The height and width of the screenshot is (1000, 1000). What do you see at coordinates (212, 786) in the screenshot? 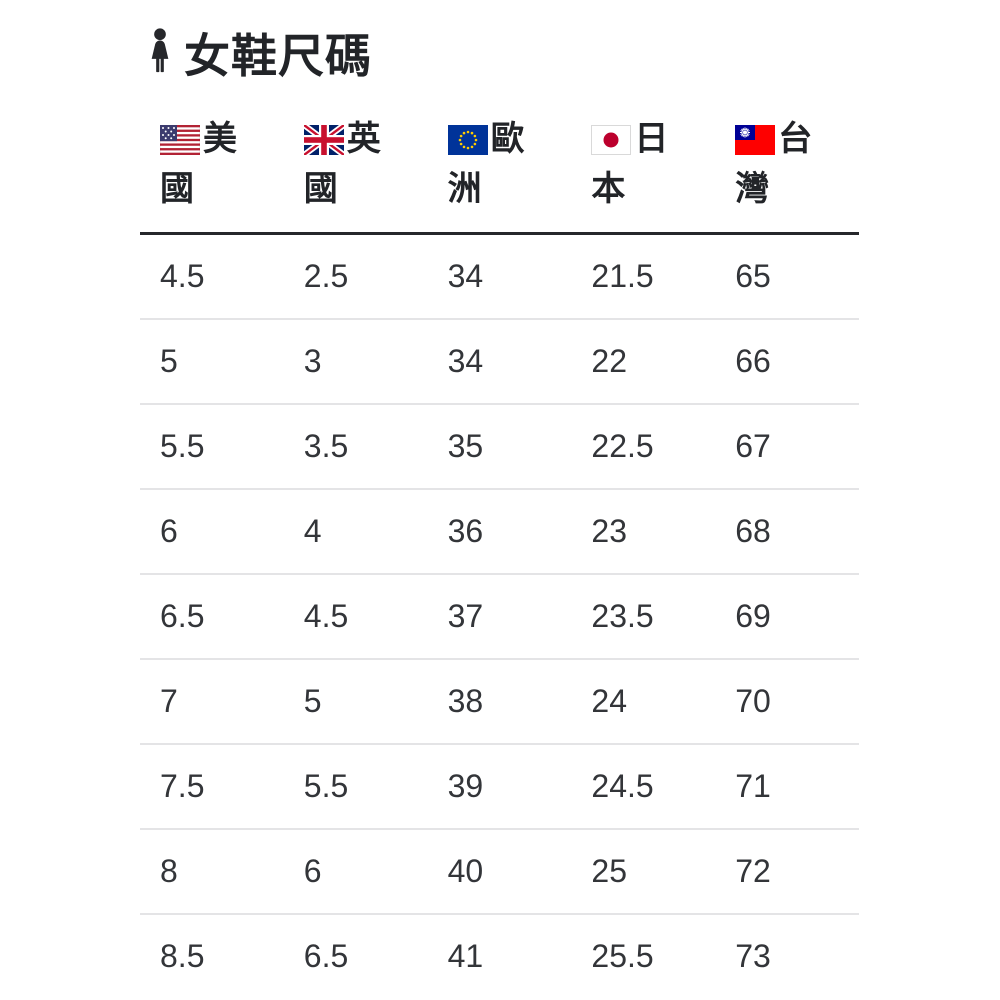
I see `table-cell: 7.5` at bounding box center [212, 786].